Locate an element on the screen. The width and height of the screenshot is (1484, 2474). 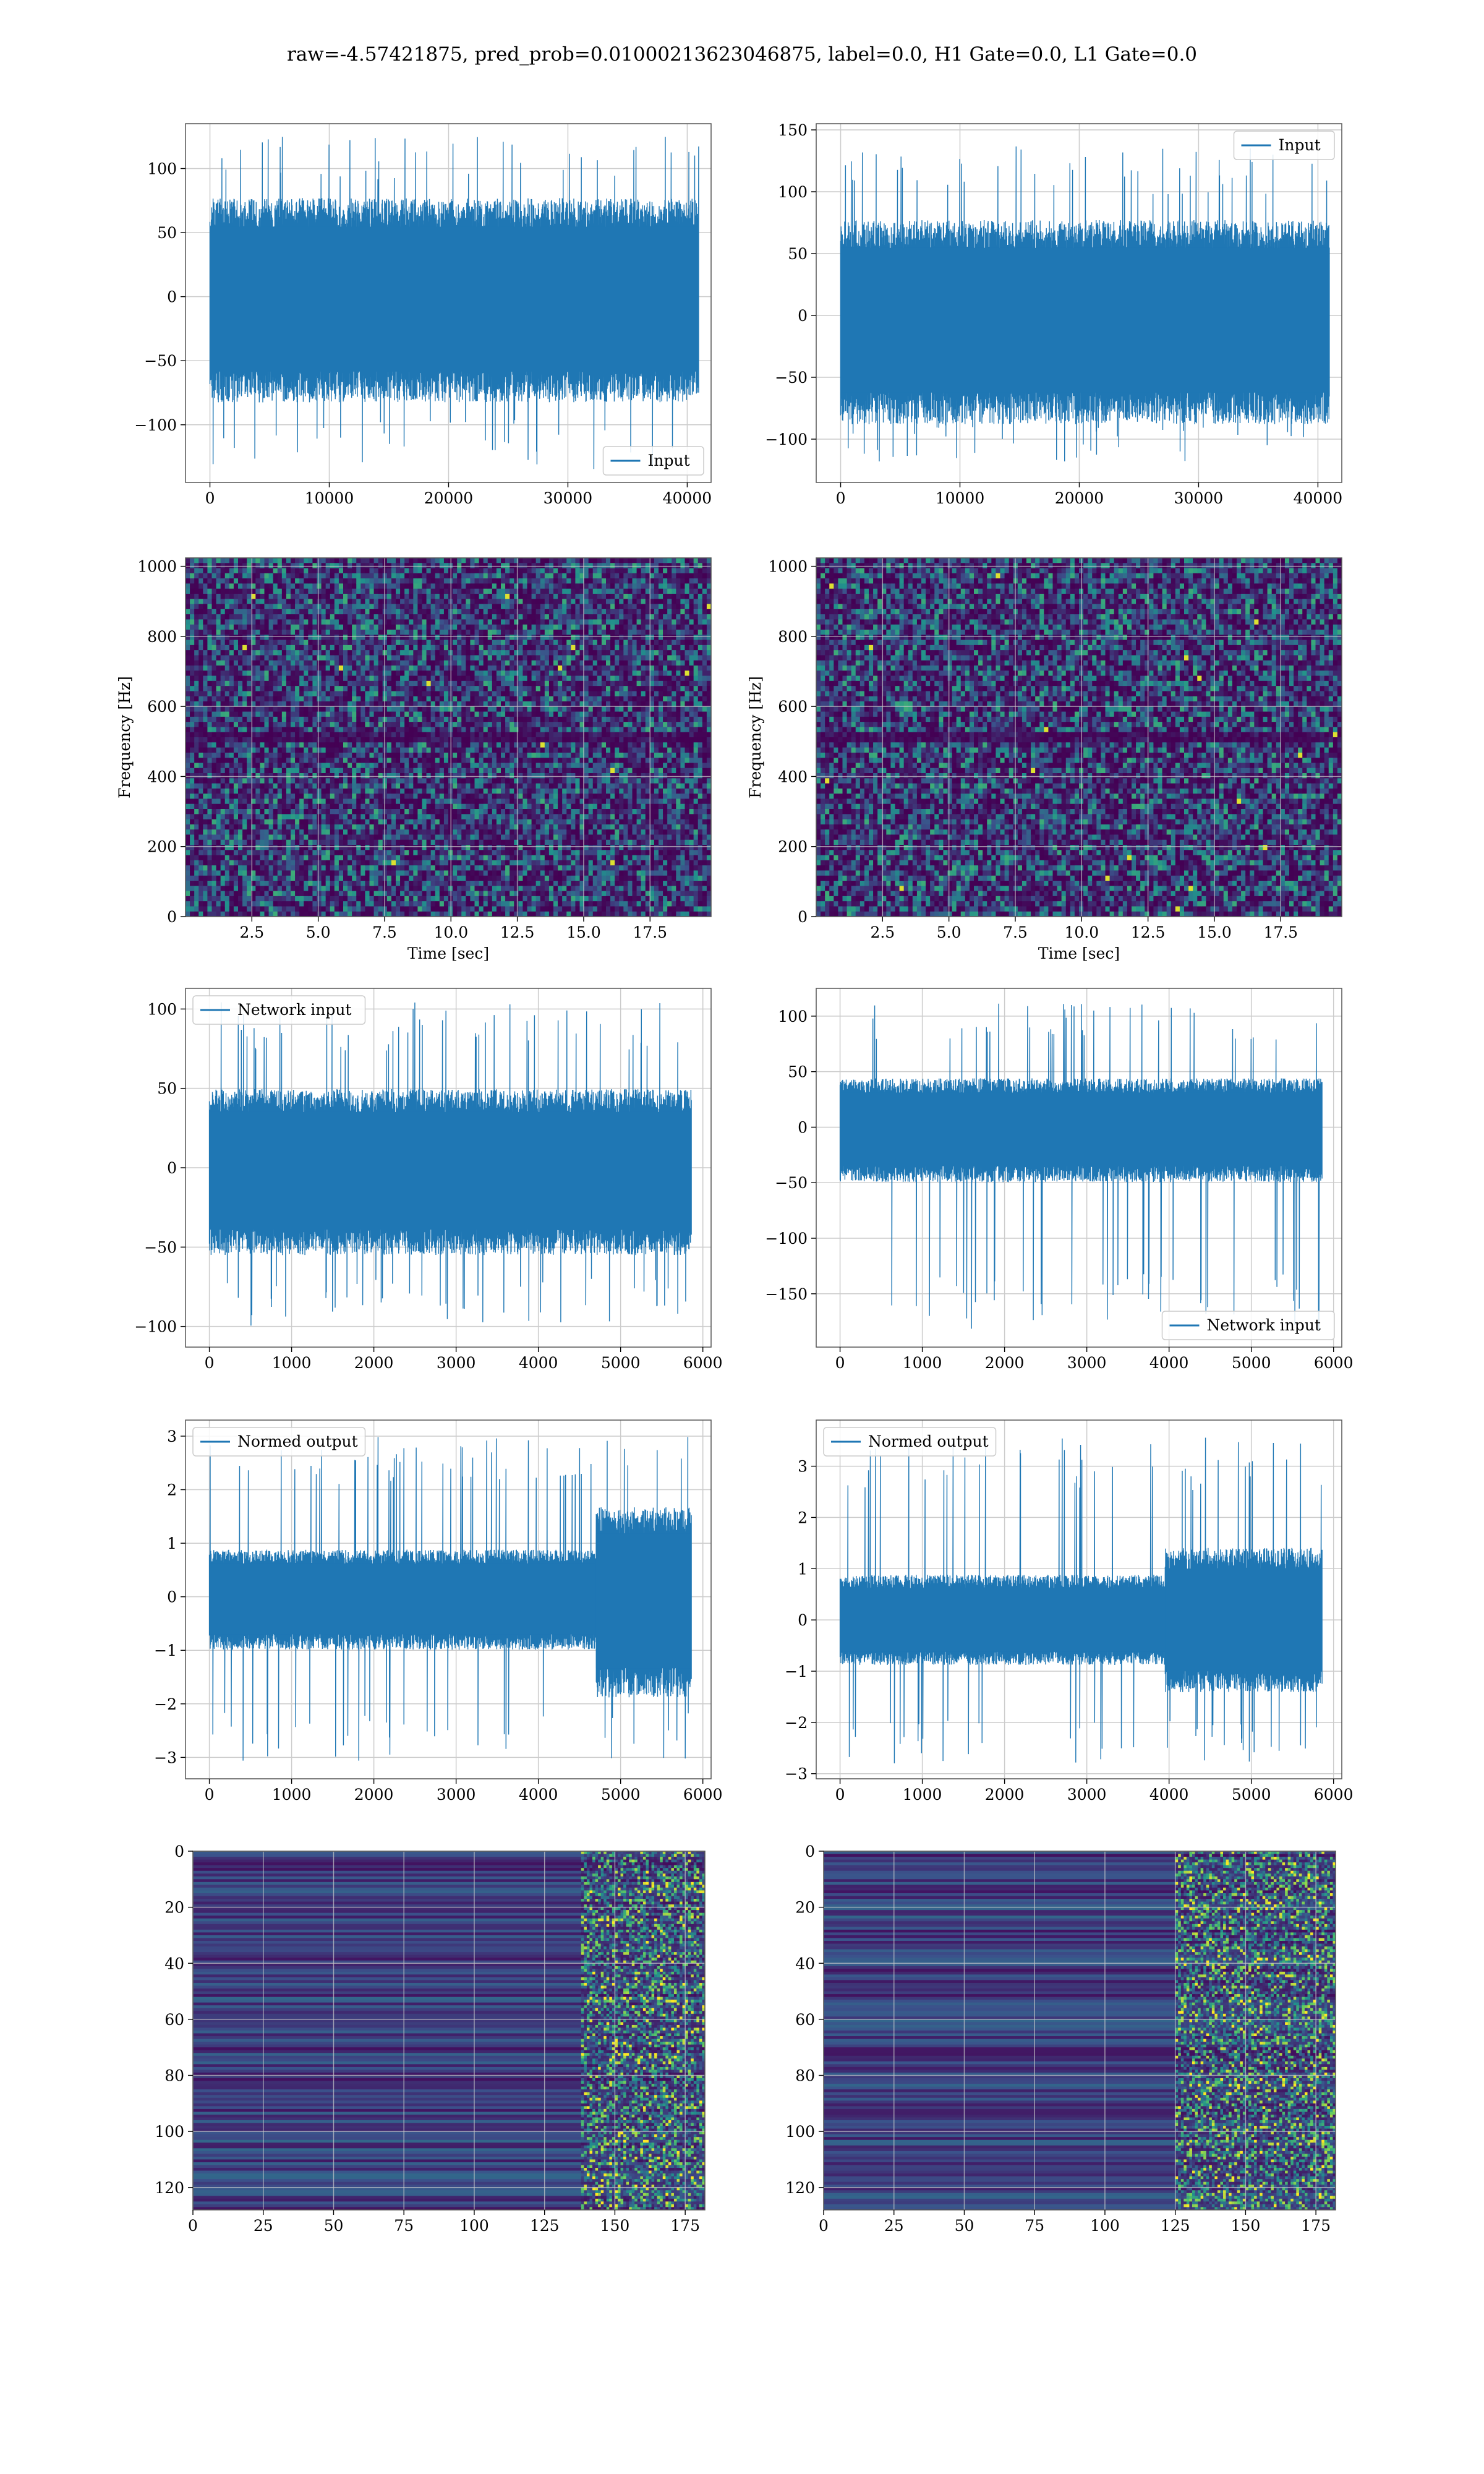
x-tick-label: 20000 is located at coordinates (449, 498).